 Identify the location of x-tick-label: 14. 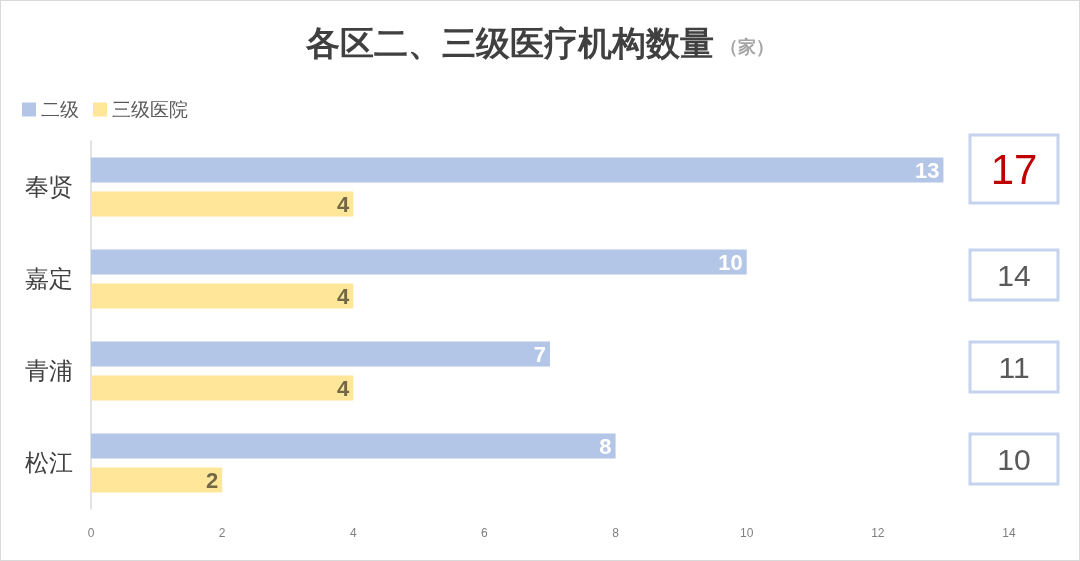
(1009, 533).